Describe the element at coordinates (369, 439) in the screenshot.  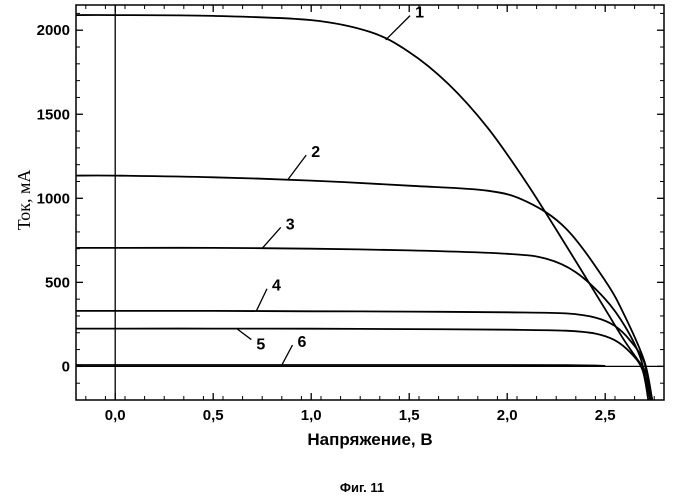
I see `x-axis-label: Напряжение, В` at that location.